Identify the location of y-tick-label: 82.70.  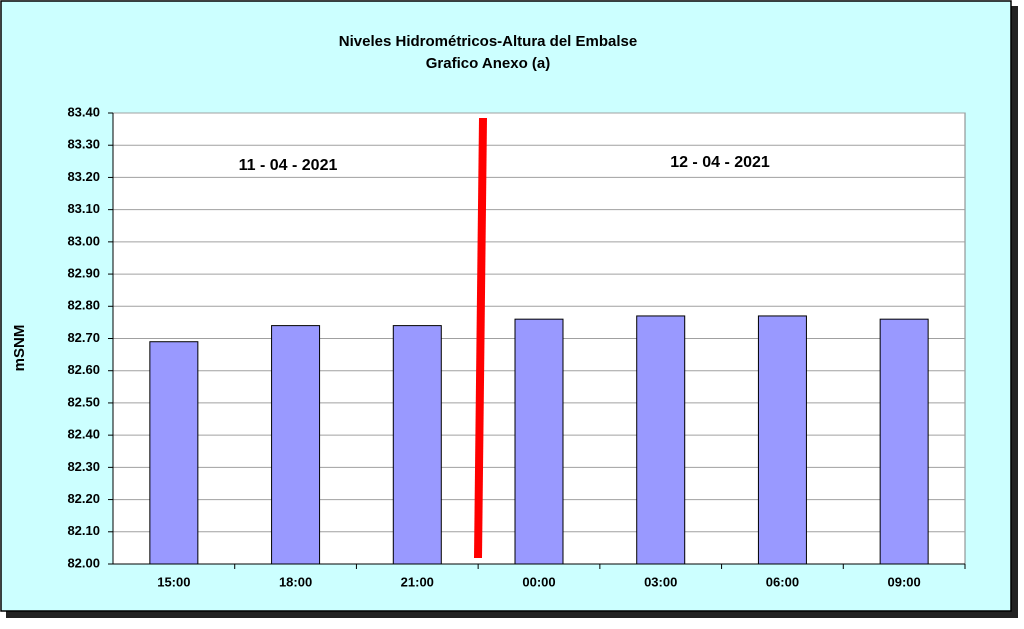
(83, 337).